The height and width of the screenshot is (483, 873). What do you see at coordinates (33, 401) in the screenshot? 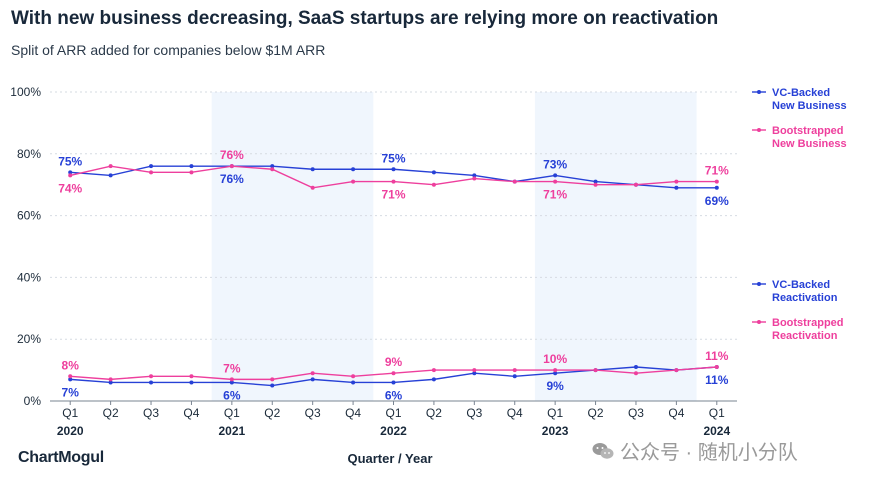
I see `y-tick-label: 0%` at bounding box center [33, 401].